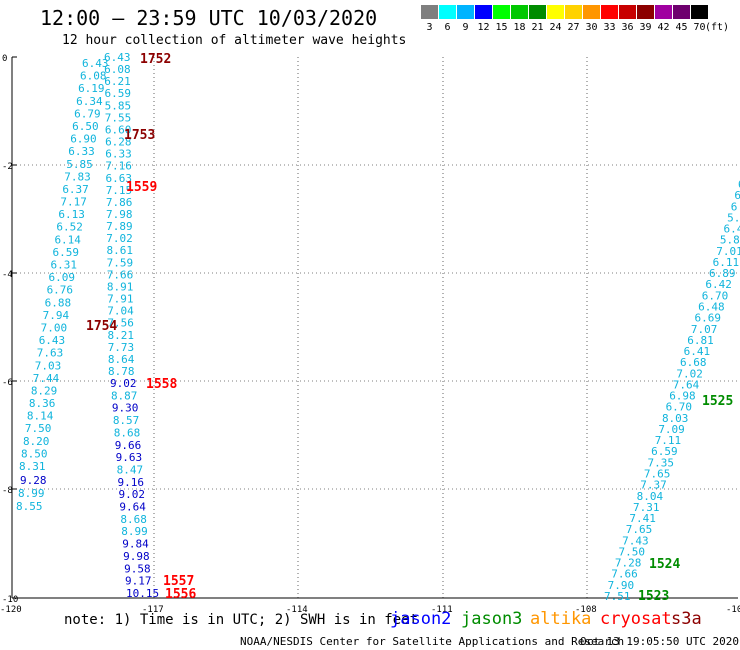 This screenshot has height=650, width=740. What do you see at coordinates (34, 453) in the screenshot?
I see `track-a-value: 8.50` at bounding box center [34, 453].